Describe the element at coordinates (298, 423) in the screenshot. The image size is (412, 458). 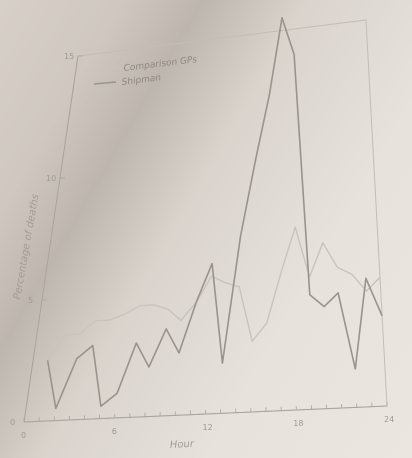
I see `x-tick-label: 18` at that location.